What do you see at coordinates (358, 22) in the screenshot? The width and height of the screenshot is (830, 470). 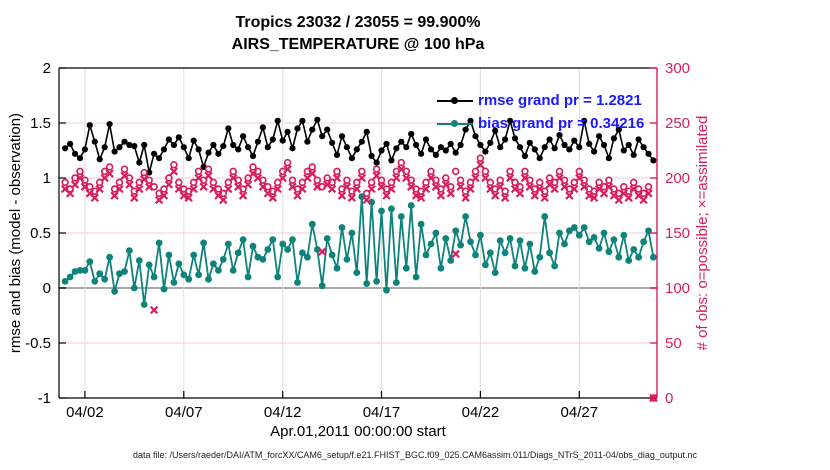 I see `title-line-1: Tropics 23032 / 23055 = 99.900%` at bounding box center [358, 22].